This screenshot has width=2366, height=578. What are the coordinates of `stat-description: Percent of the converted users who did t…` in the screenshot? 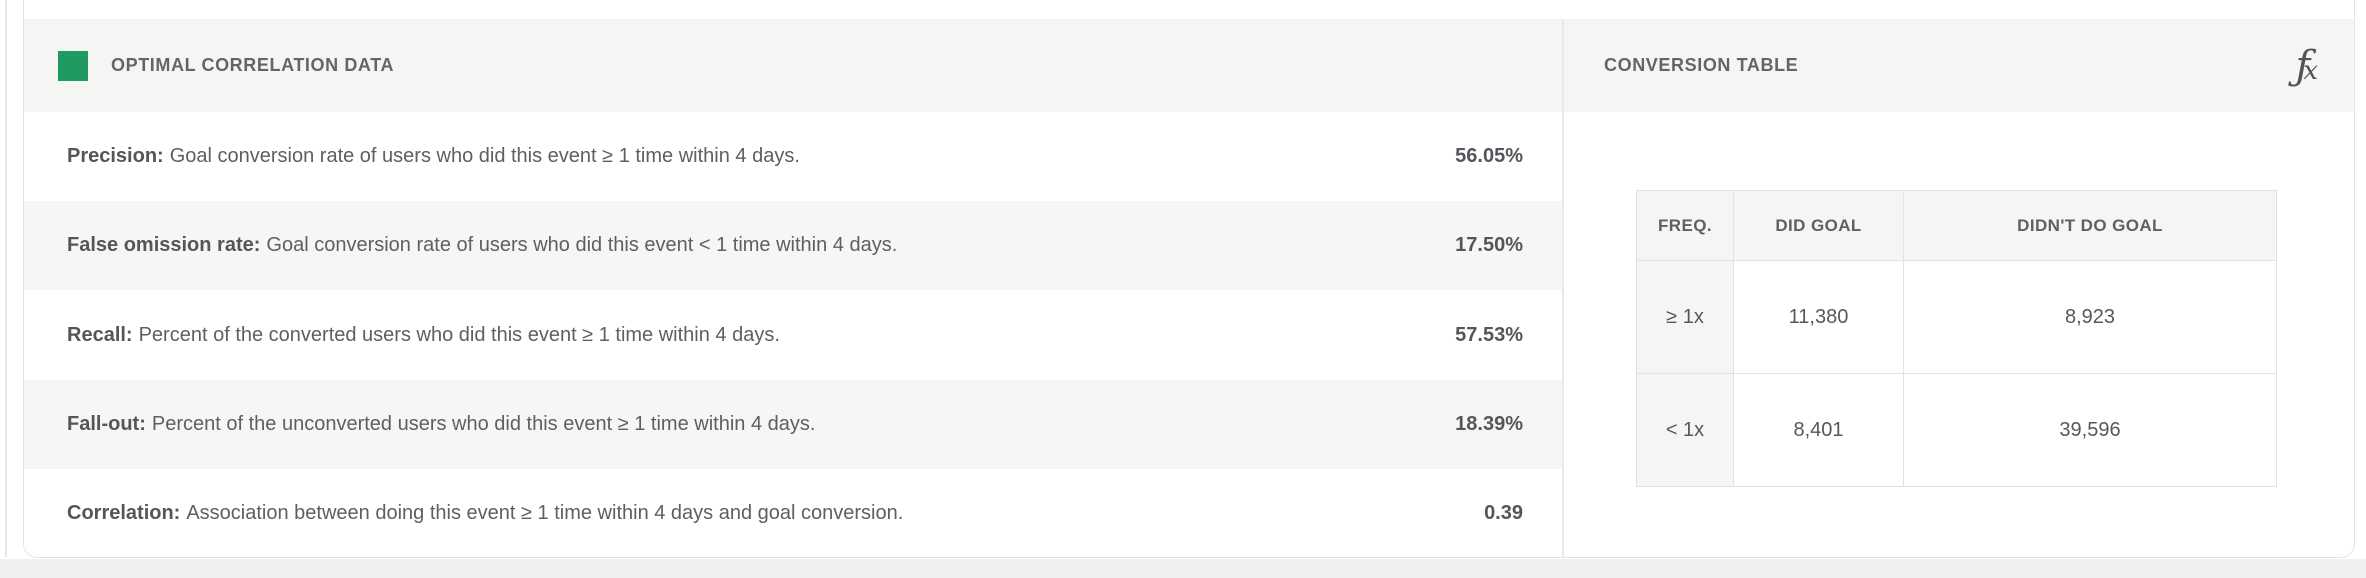 It's located at (459, 334).